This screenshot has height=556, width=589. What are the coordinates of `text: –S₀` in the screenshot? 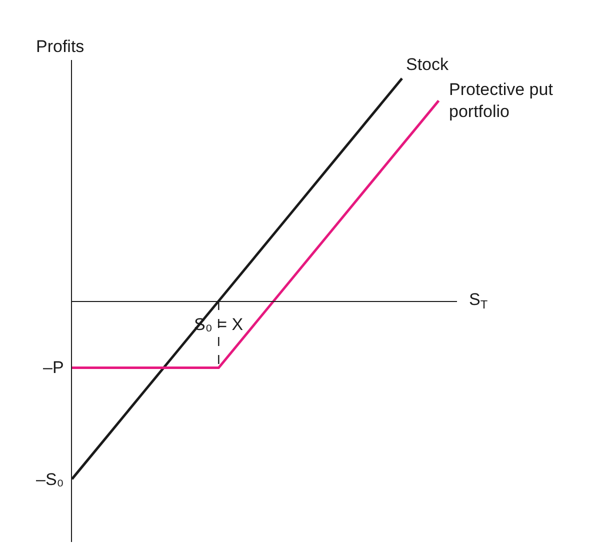 It's located at (50, 479).